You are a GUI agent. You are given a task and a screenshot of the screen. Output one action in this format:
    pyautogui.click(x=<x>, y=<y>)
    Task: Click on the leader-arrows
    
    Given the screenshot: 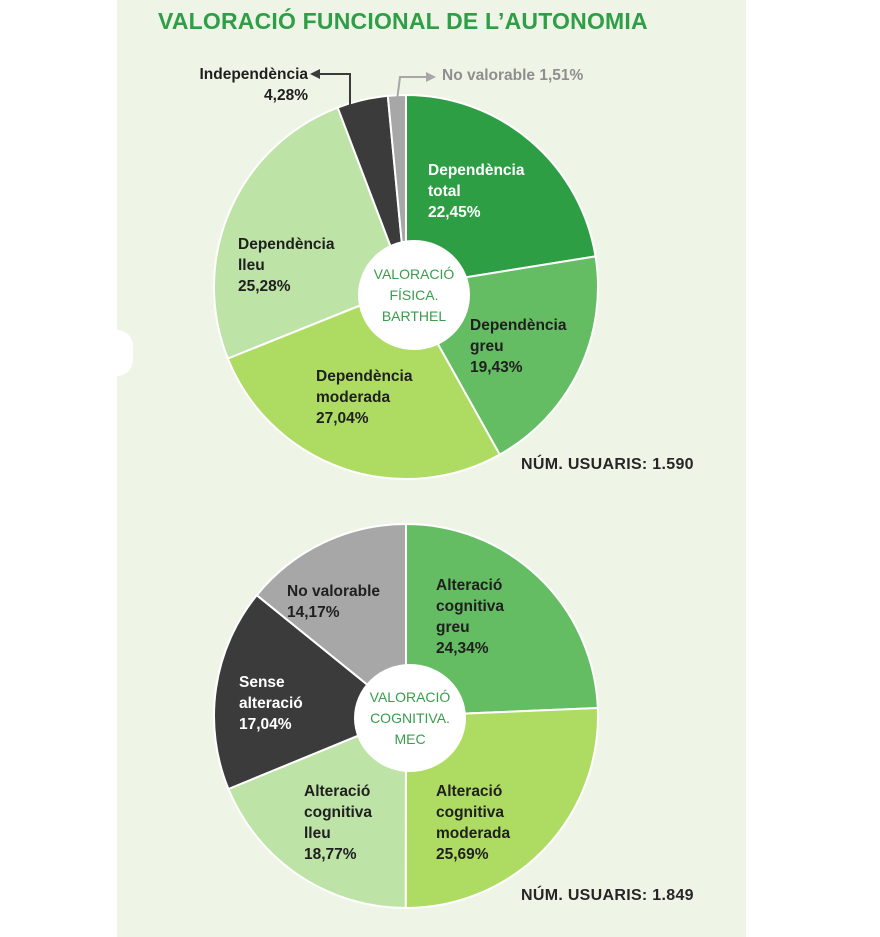 What is the action you would take?
    pyautogui.click(x=373, y=89)
    